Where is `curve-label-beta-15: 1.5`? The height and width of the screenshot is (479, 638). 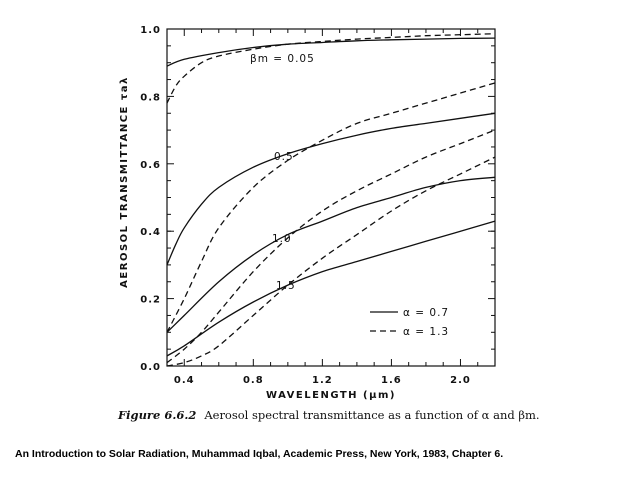
curve-label-beta-15: 1.5 is located at coordinates (286, 286).